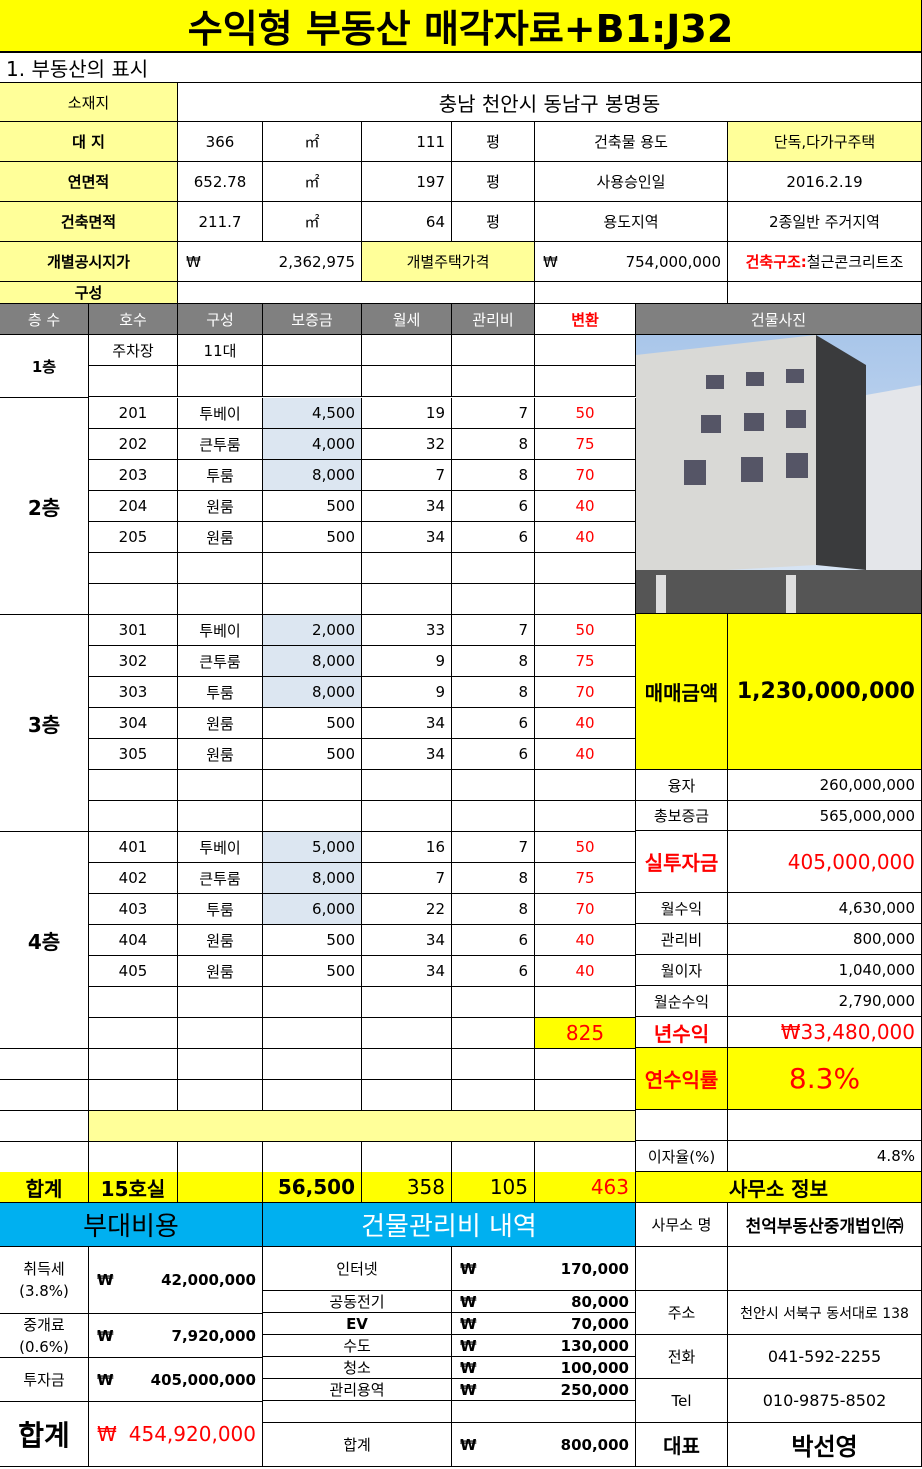 The height and width of the screenshot is (1469, 922). I want to click on floor_area-m2-text: 652.78, so click(220, 181).